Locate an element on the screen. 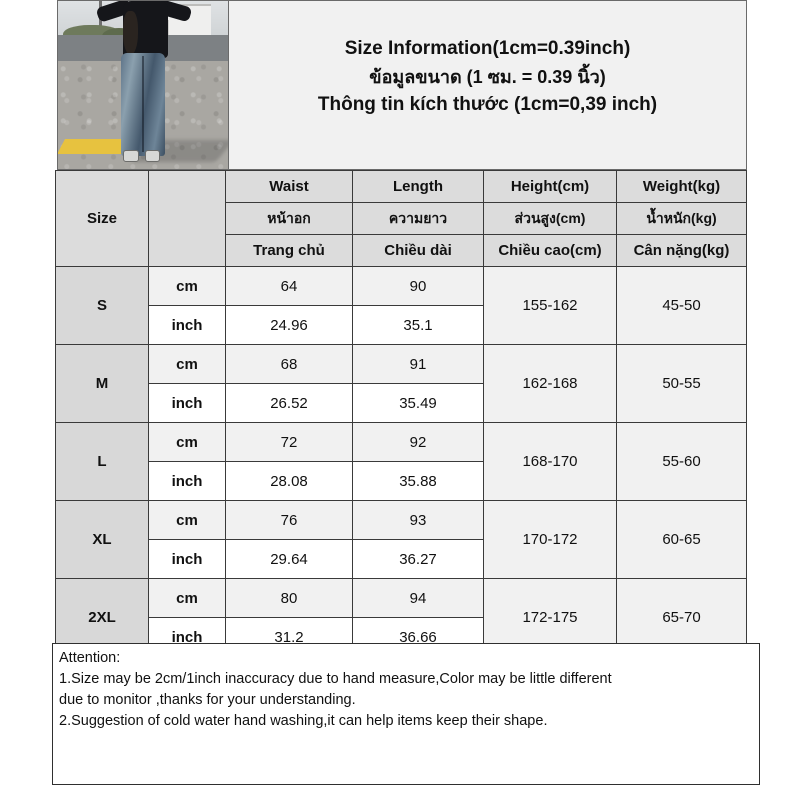  photo-model-left-shoe is located at coordinates (131, 156).